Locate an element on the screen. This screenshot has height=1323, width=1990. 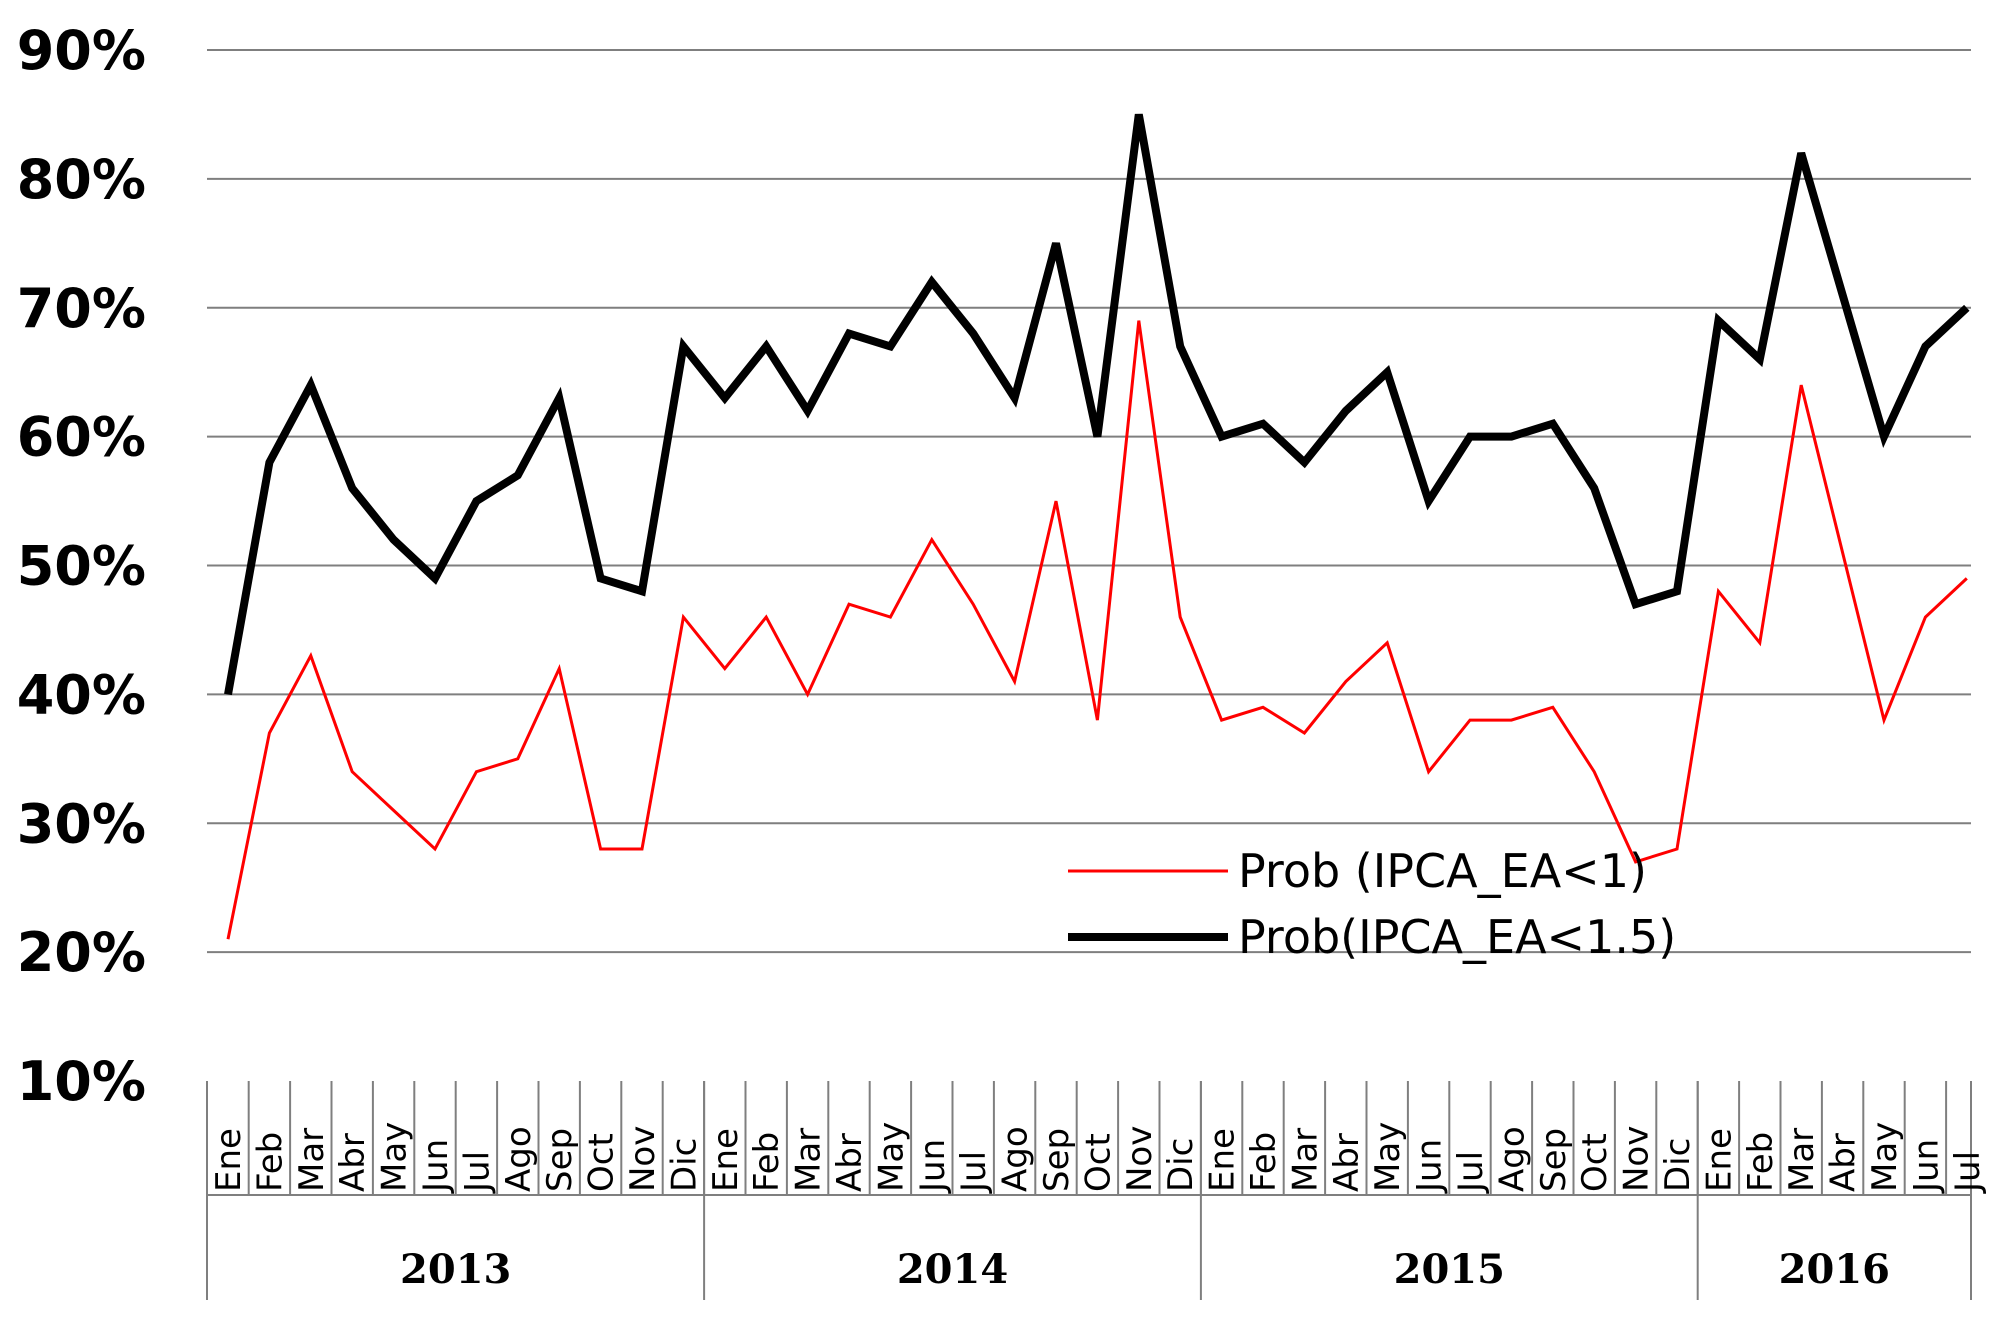
y-tick-label: 80% is located at coordinates (81, 179).